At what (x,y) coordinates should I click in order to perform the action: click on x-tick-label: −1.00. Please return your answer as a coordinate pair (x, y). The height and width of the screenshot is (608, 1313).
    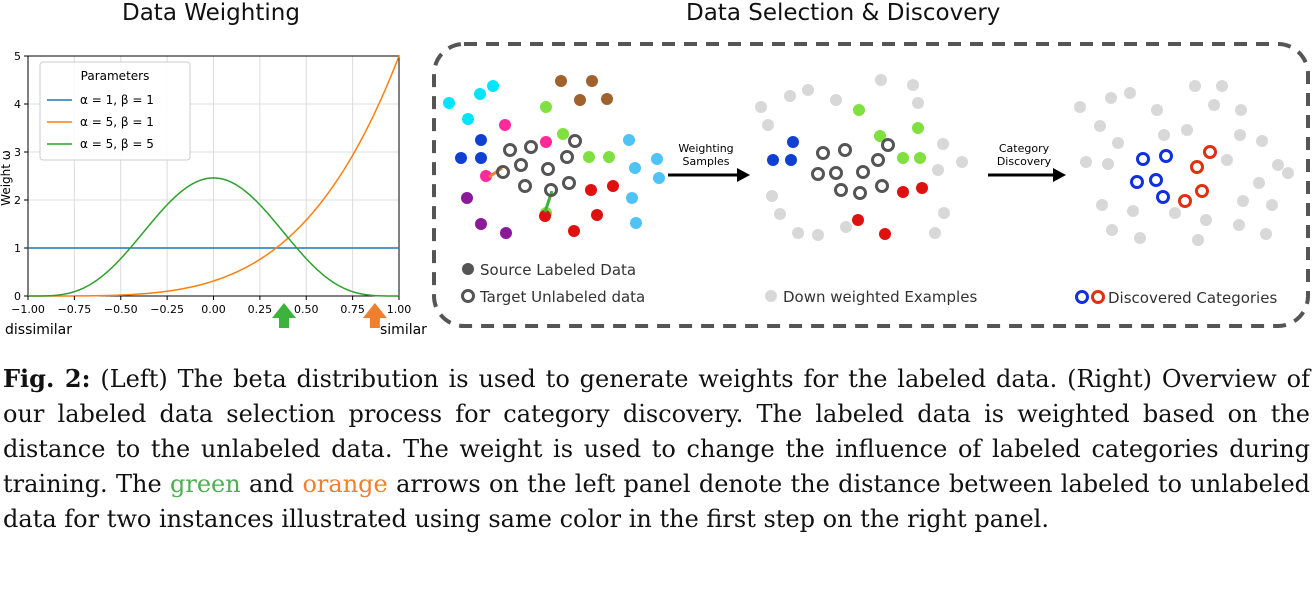
    Looking at the image, I should click on (28, 309).